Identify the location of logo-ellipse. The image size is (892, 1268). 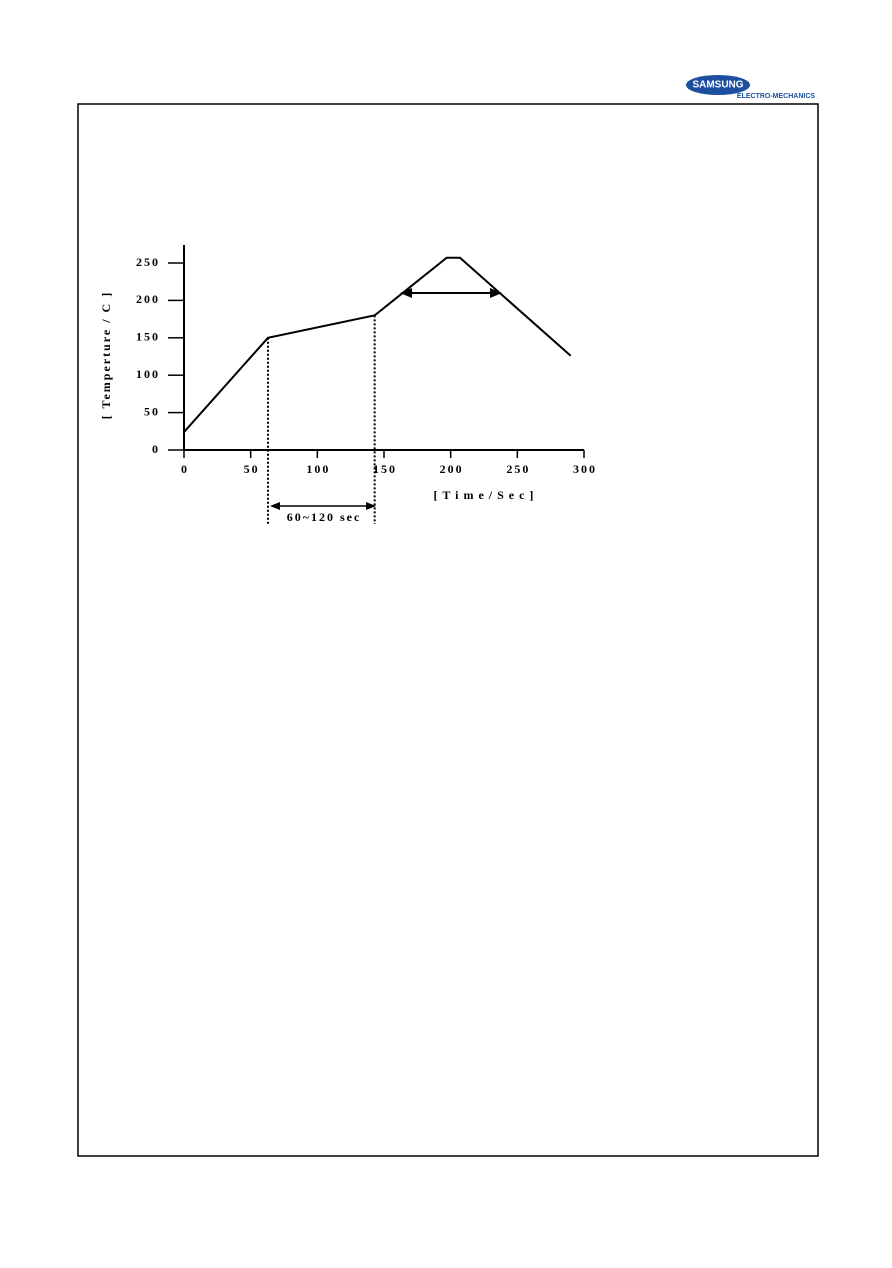
(718, 85).